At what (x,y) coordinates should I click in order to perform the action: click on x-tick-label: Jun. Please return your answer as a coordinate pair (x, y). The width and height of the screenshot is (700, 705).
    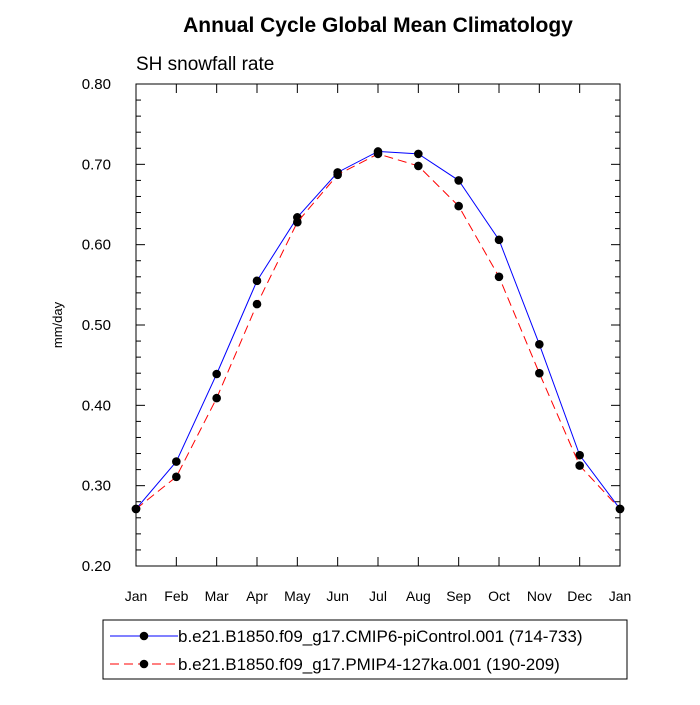
    Looking at the image, I should click on (337, 596).